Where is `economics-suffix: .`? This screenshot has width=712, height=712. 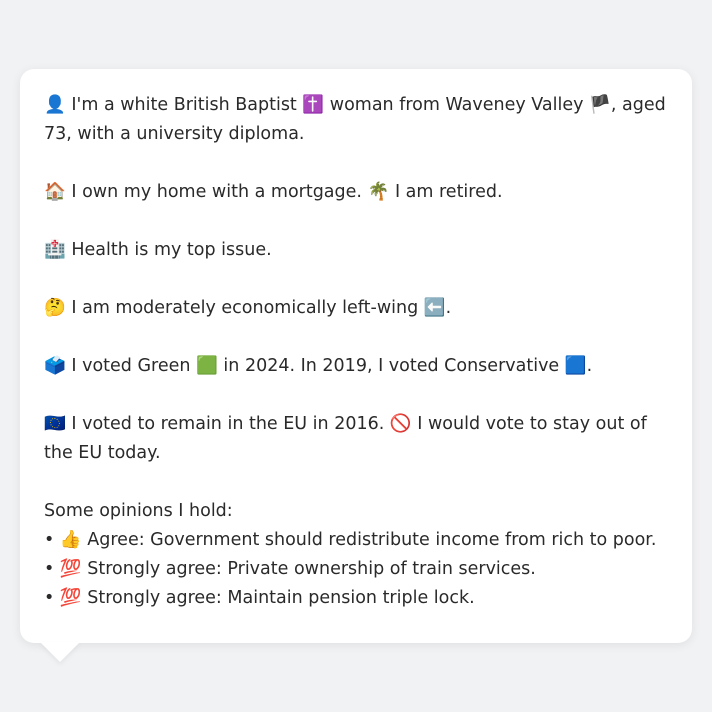
economics-suffix: . is located at coordinates (448, 308).